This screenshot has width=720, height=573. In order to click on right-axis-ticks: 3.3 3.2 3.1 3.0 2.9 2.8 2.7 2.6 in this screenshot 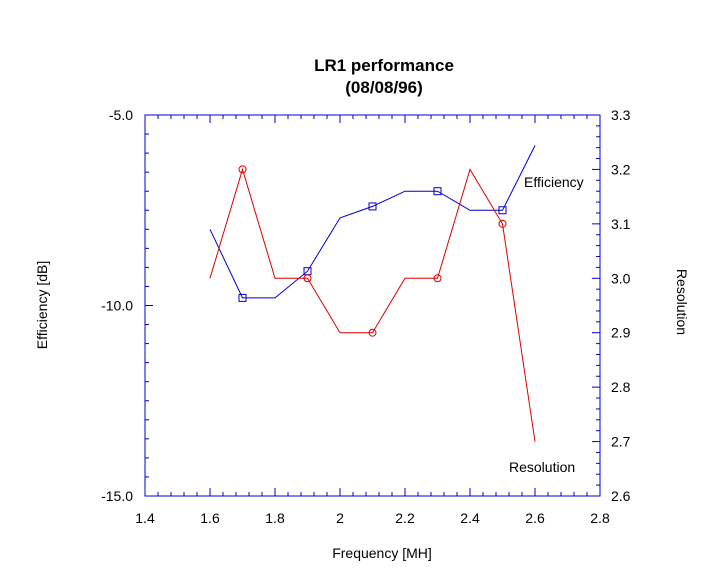, I will do `click(611, 305)`.